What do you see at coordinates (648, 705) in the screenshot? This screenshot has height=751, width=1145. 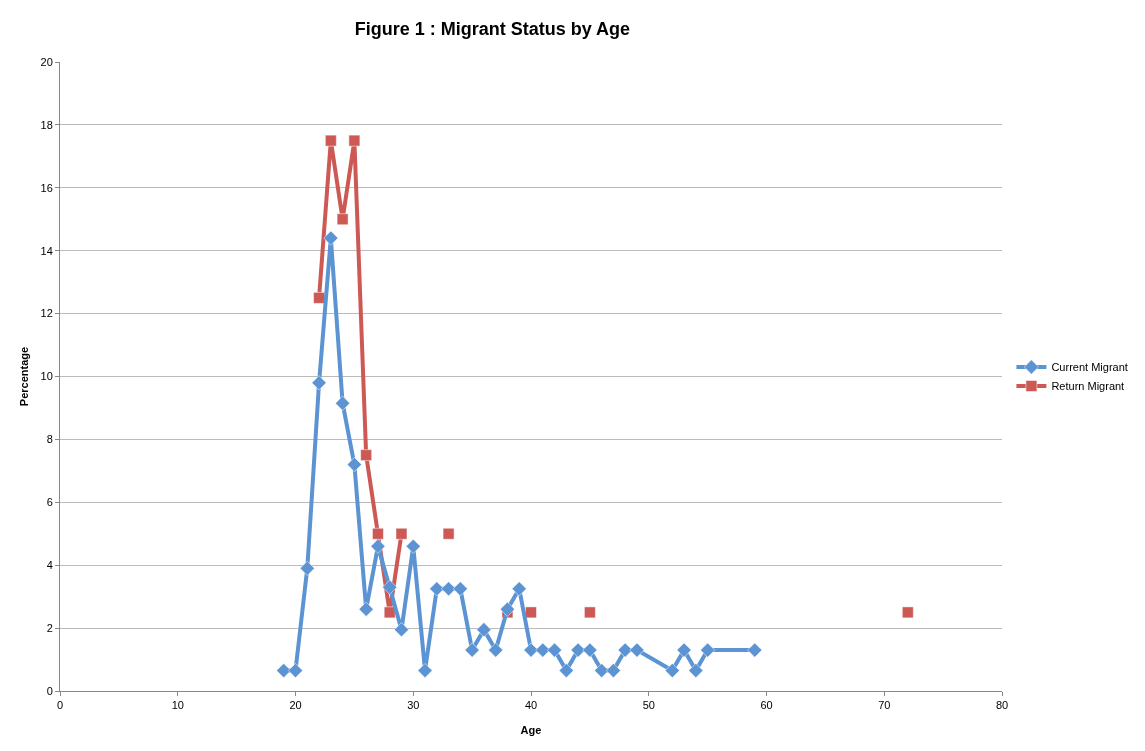 I see `x-tick-label: 50` at bounding box center [648, 705].